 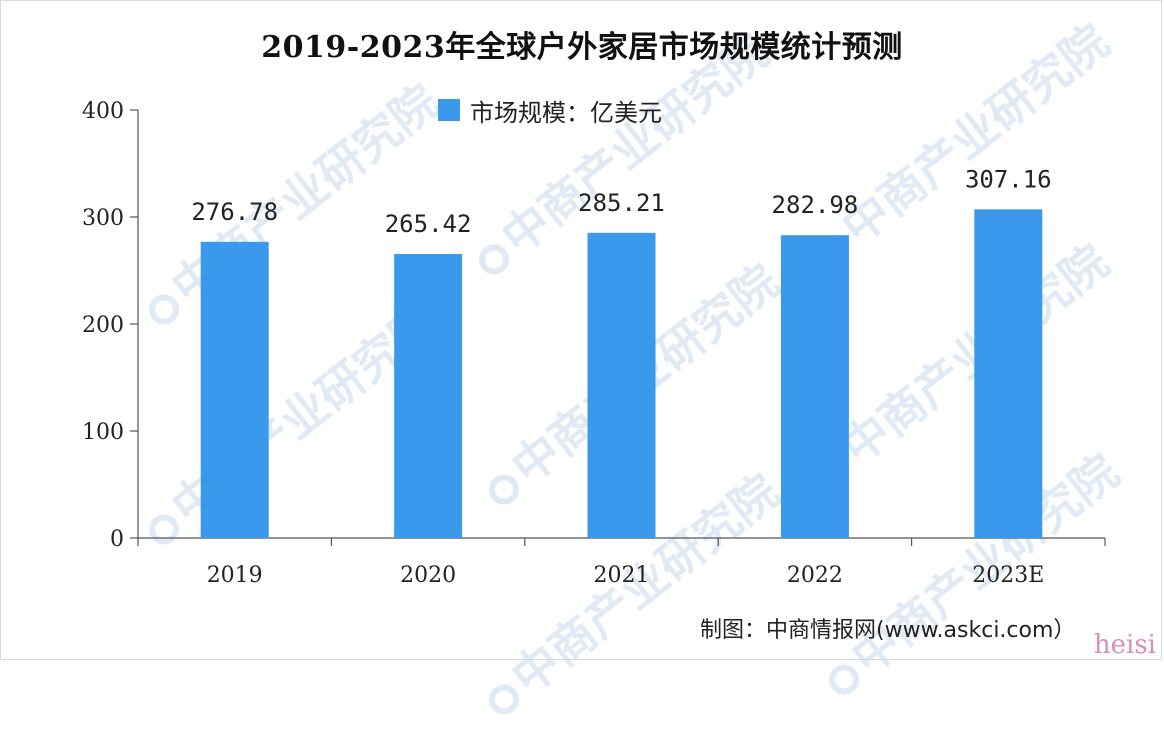 I want to click on source-note: 制图：中商情报网(www.askci.com）, so click(x=888, y=630).